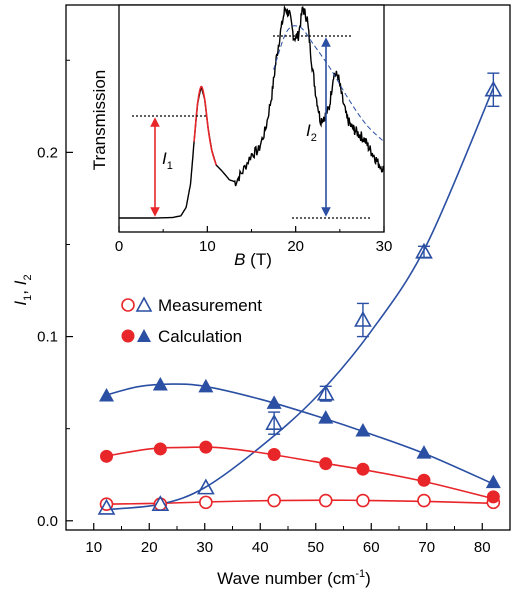 Image resolution: width=523 pixels, height=593 pixels. Describe the element at coordinates (128, 305) in the screenshot. I see `legend-measurement-circle` at that location.